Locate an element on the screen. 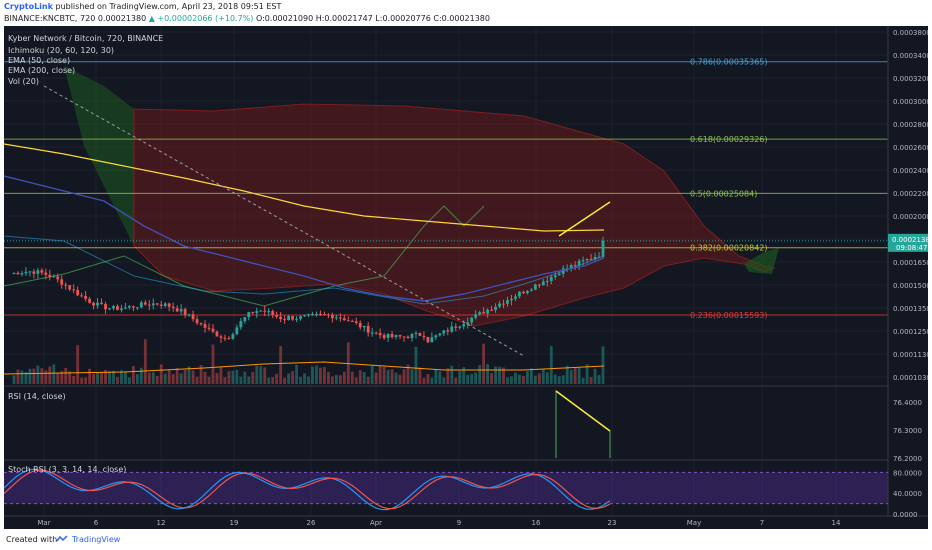  x-tick-label: 26 is located at coordinates (311, 523).